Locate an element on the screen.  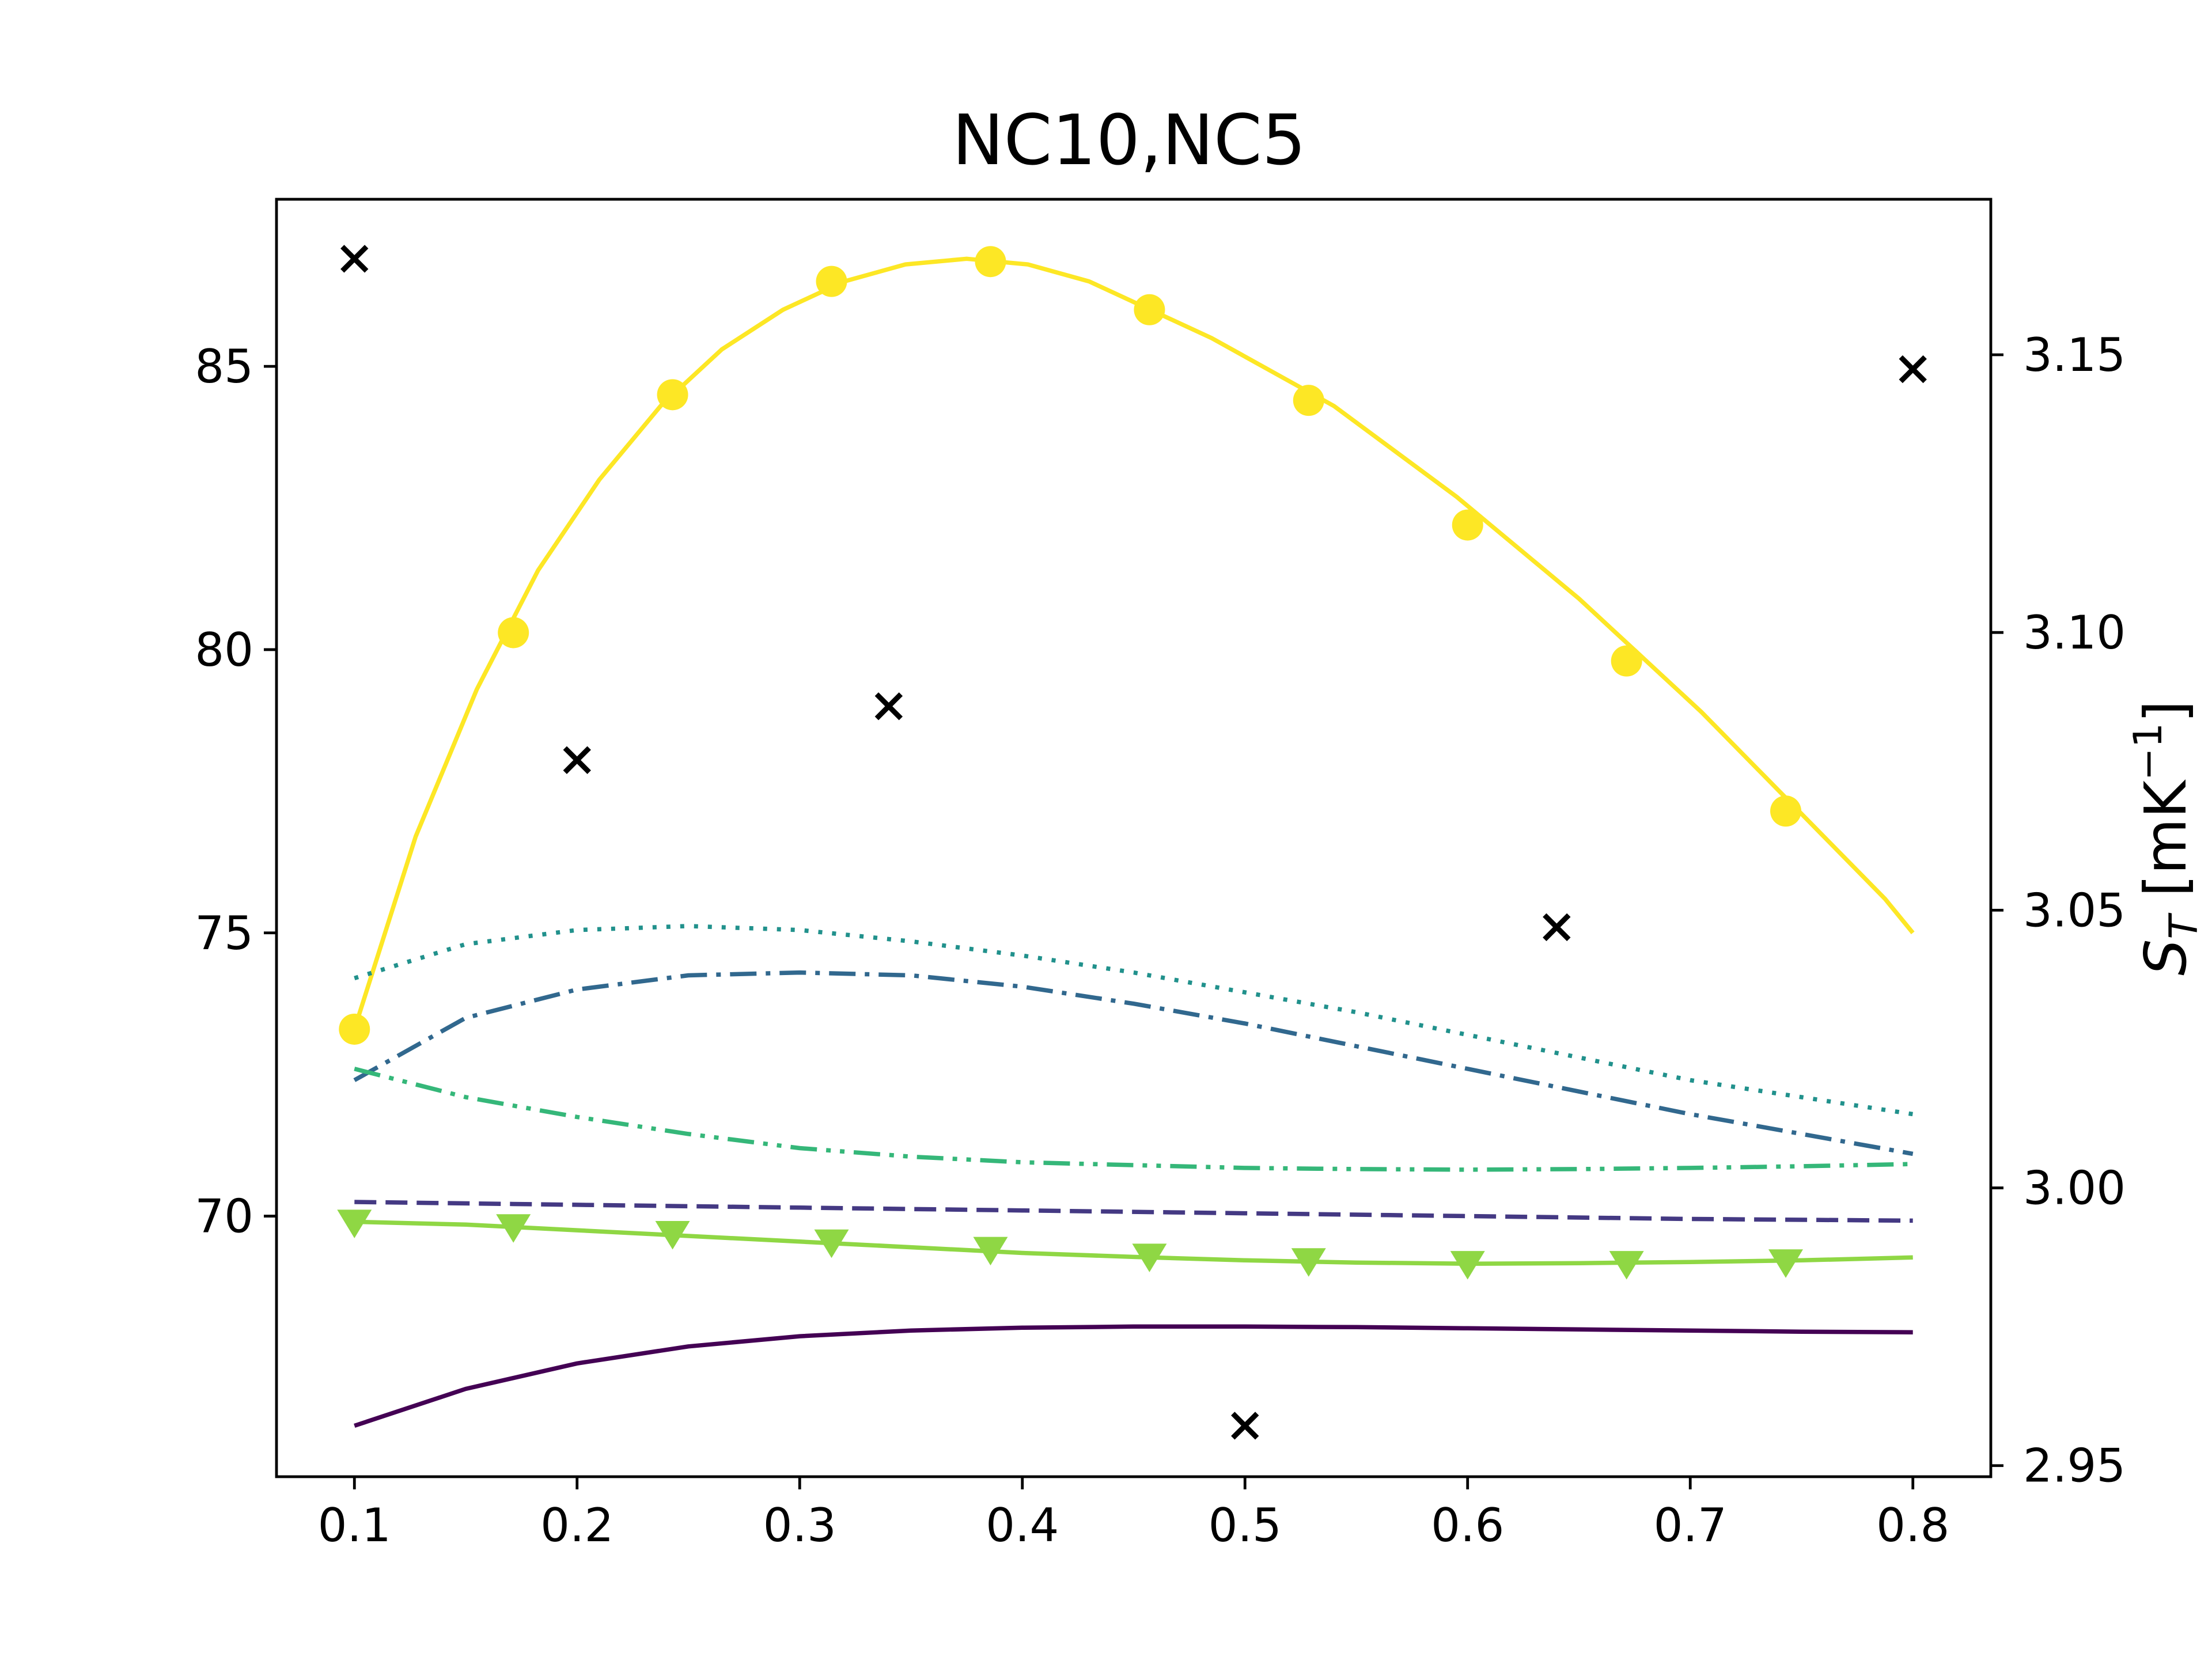
x-tick-label: 0.6 is located at coordinates (1467, 1525).